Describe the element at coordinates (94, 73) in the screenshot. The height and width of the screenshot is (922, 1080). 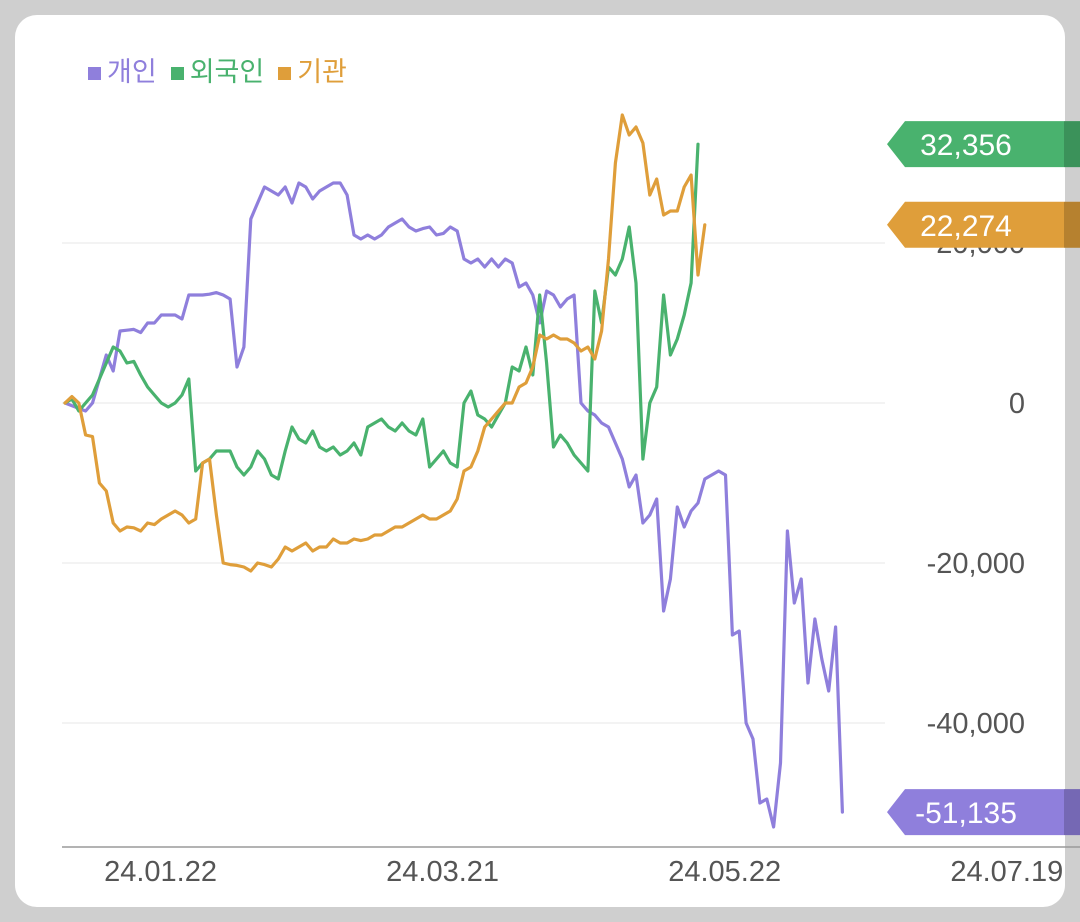
I see `legend-swatch-individual` at that location.